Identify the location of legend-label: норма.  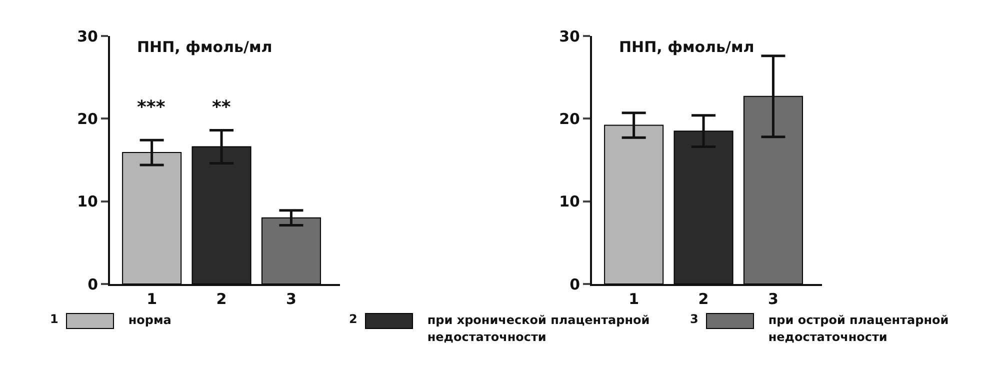
(150, 320).